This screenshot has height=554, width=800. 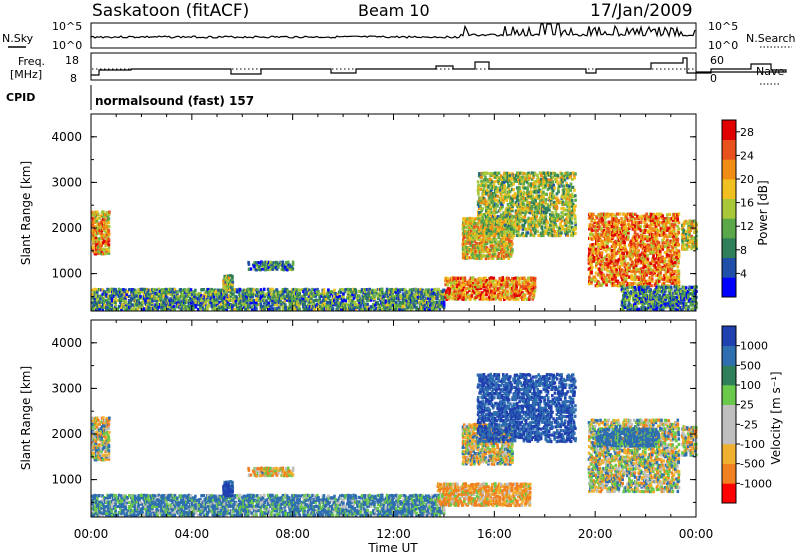 I want to click on n-sky-label: N.Sky, so click(x=18, y=38).